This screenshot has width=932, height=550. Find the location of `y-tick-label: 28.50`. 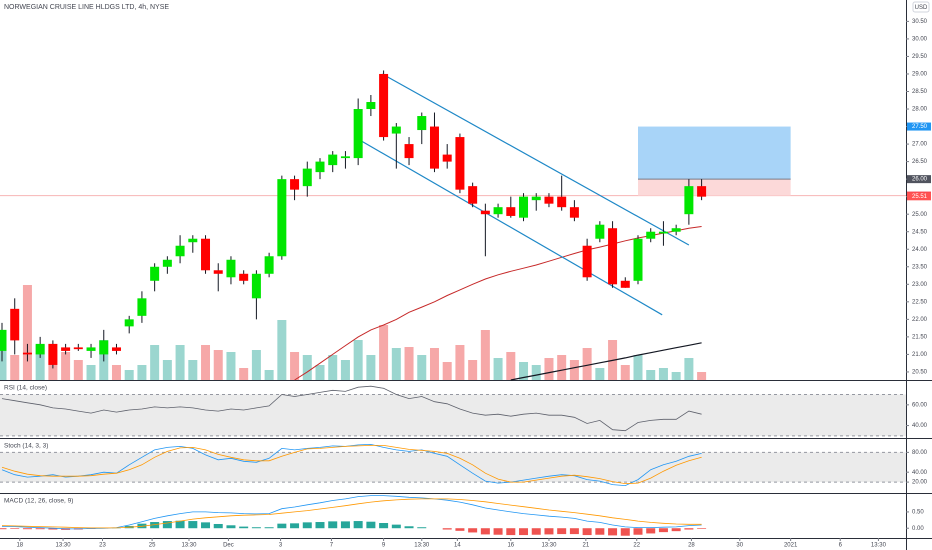

y-tick-label: 28.50 is located at coordinates (920, 92).